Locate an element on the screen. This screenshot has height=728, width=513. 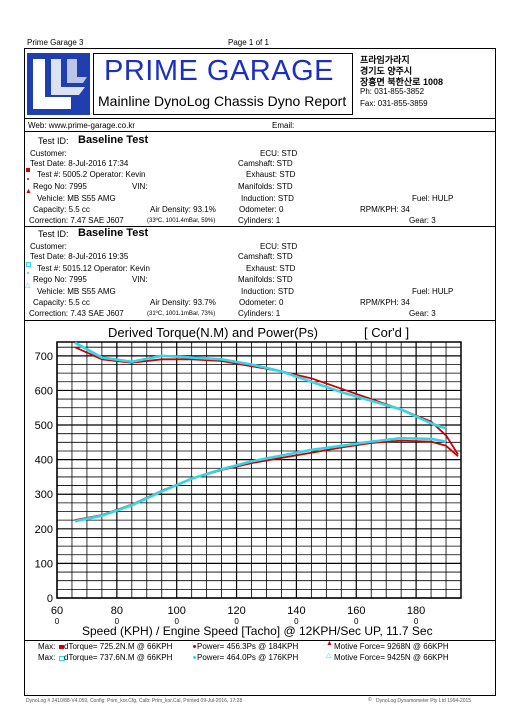
test-id-value: Baseline Test is located at coordinates (113, 233).